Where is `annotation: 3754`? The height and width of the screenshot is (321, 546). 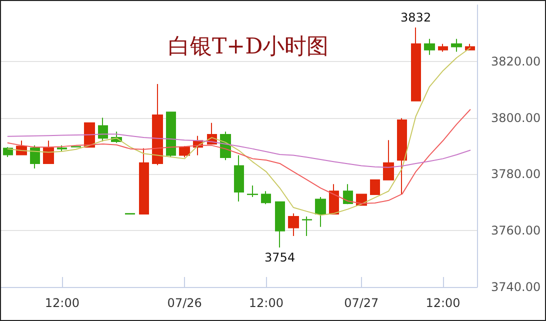 annotation: 3754 is located at coordinates (280, 257).